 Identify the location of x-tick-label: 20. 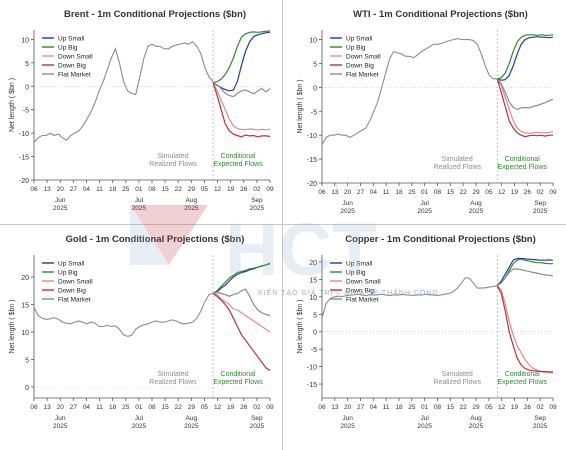
(348, 407).